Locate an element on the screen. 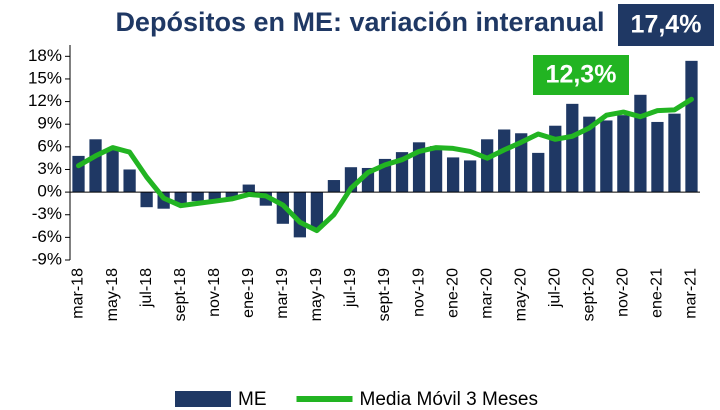 This screenshot has width=720, height=410. x-tick-label: ene-20 is located at coordinates (452, 293).